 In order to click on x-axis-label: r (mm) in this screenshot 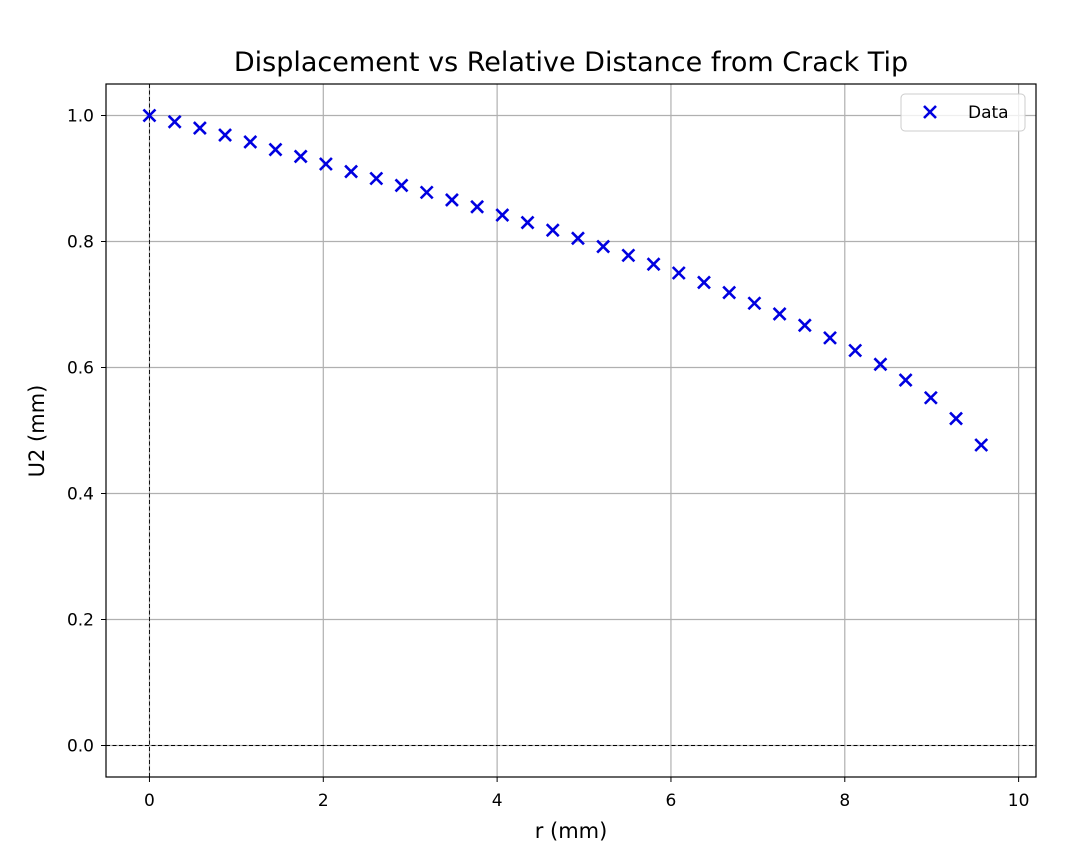, I will do `click(571, 831)`.